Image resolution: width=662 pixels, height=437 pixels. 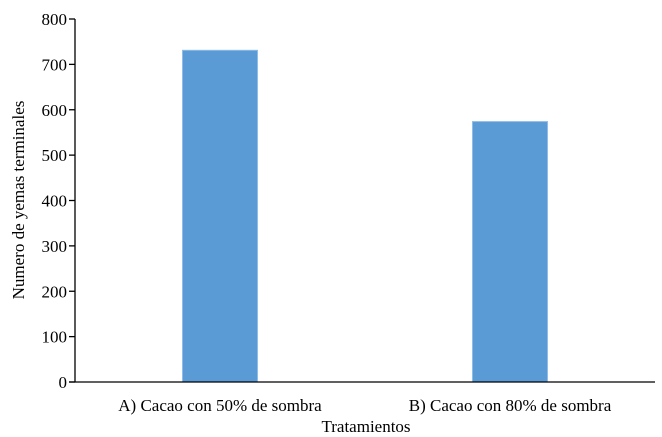 I want to click on y-tick-label: 100, so click(x=55, y=337).